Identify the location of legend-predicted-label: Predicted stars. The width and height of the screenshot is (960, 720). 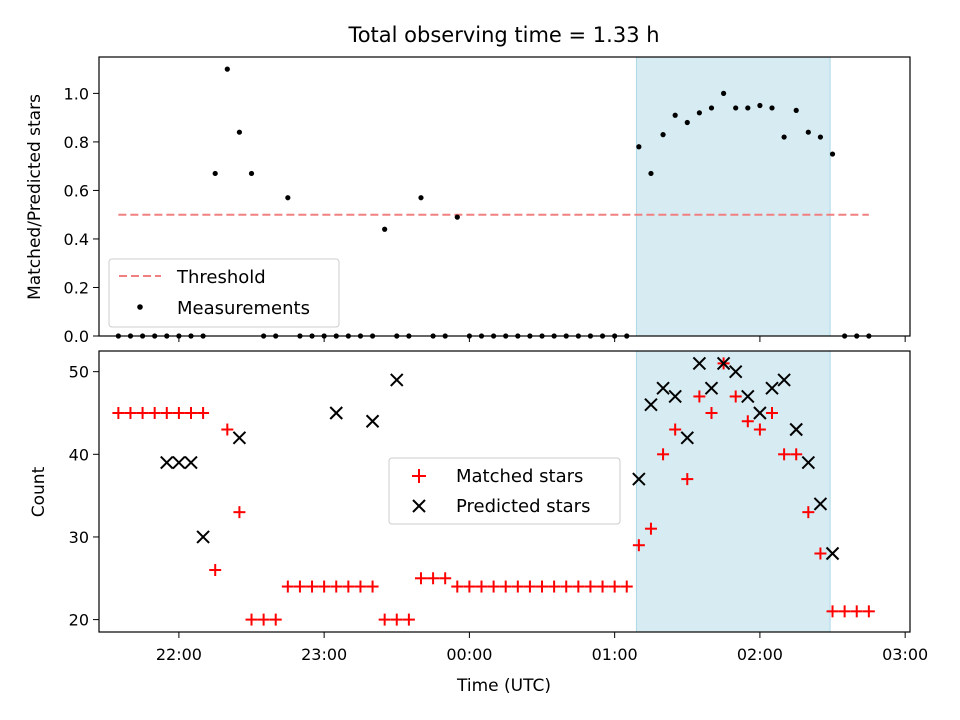
(523, 506).